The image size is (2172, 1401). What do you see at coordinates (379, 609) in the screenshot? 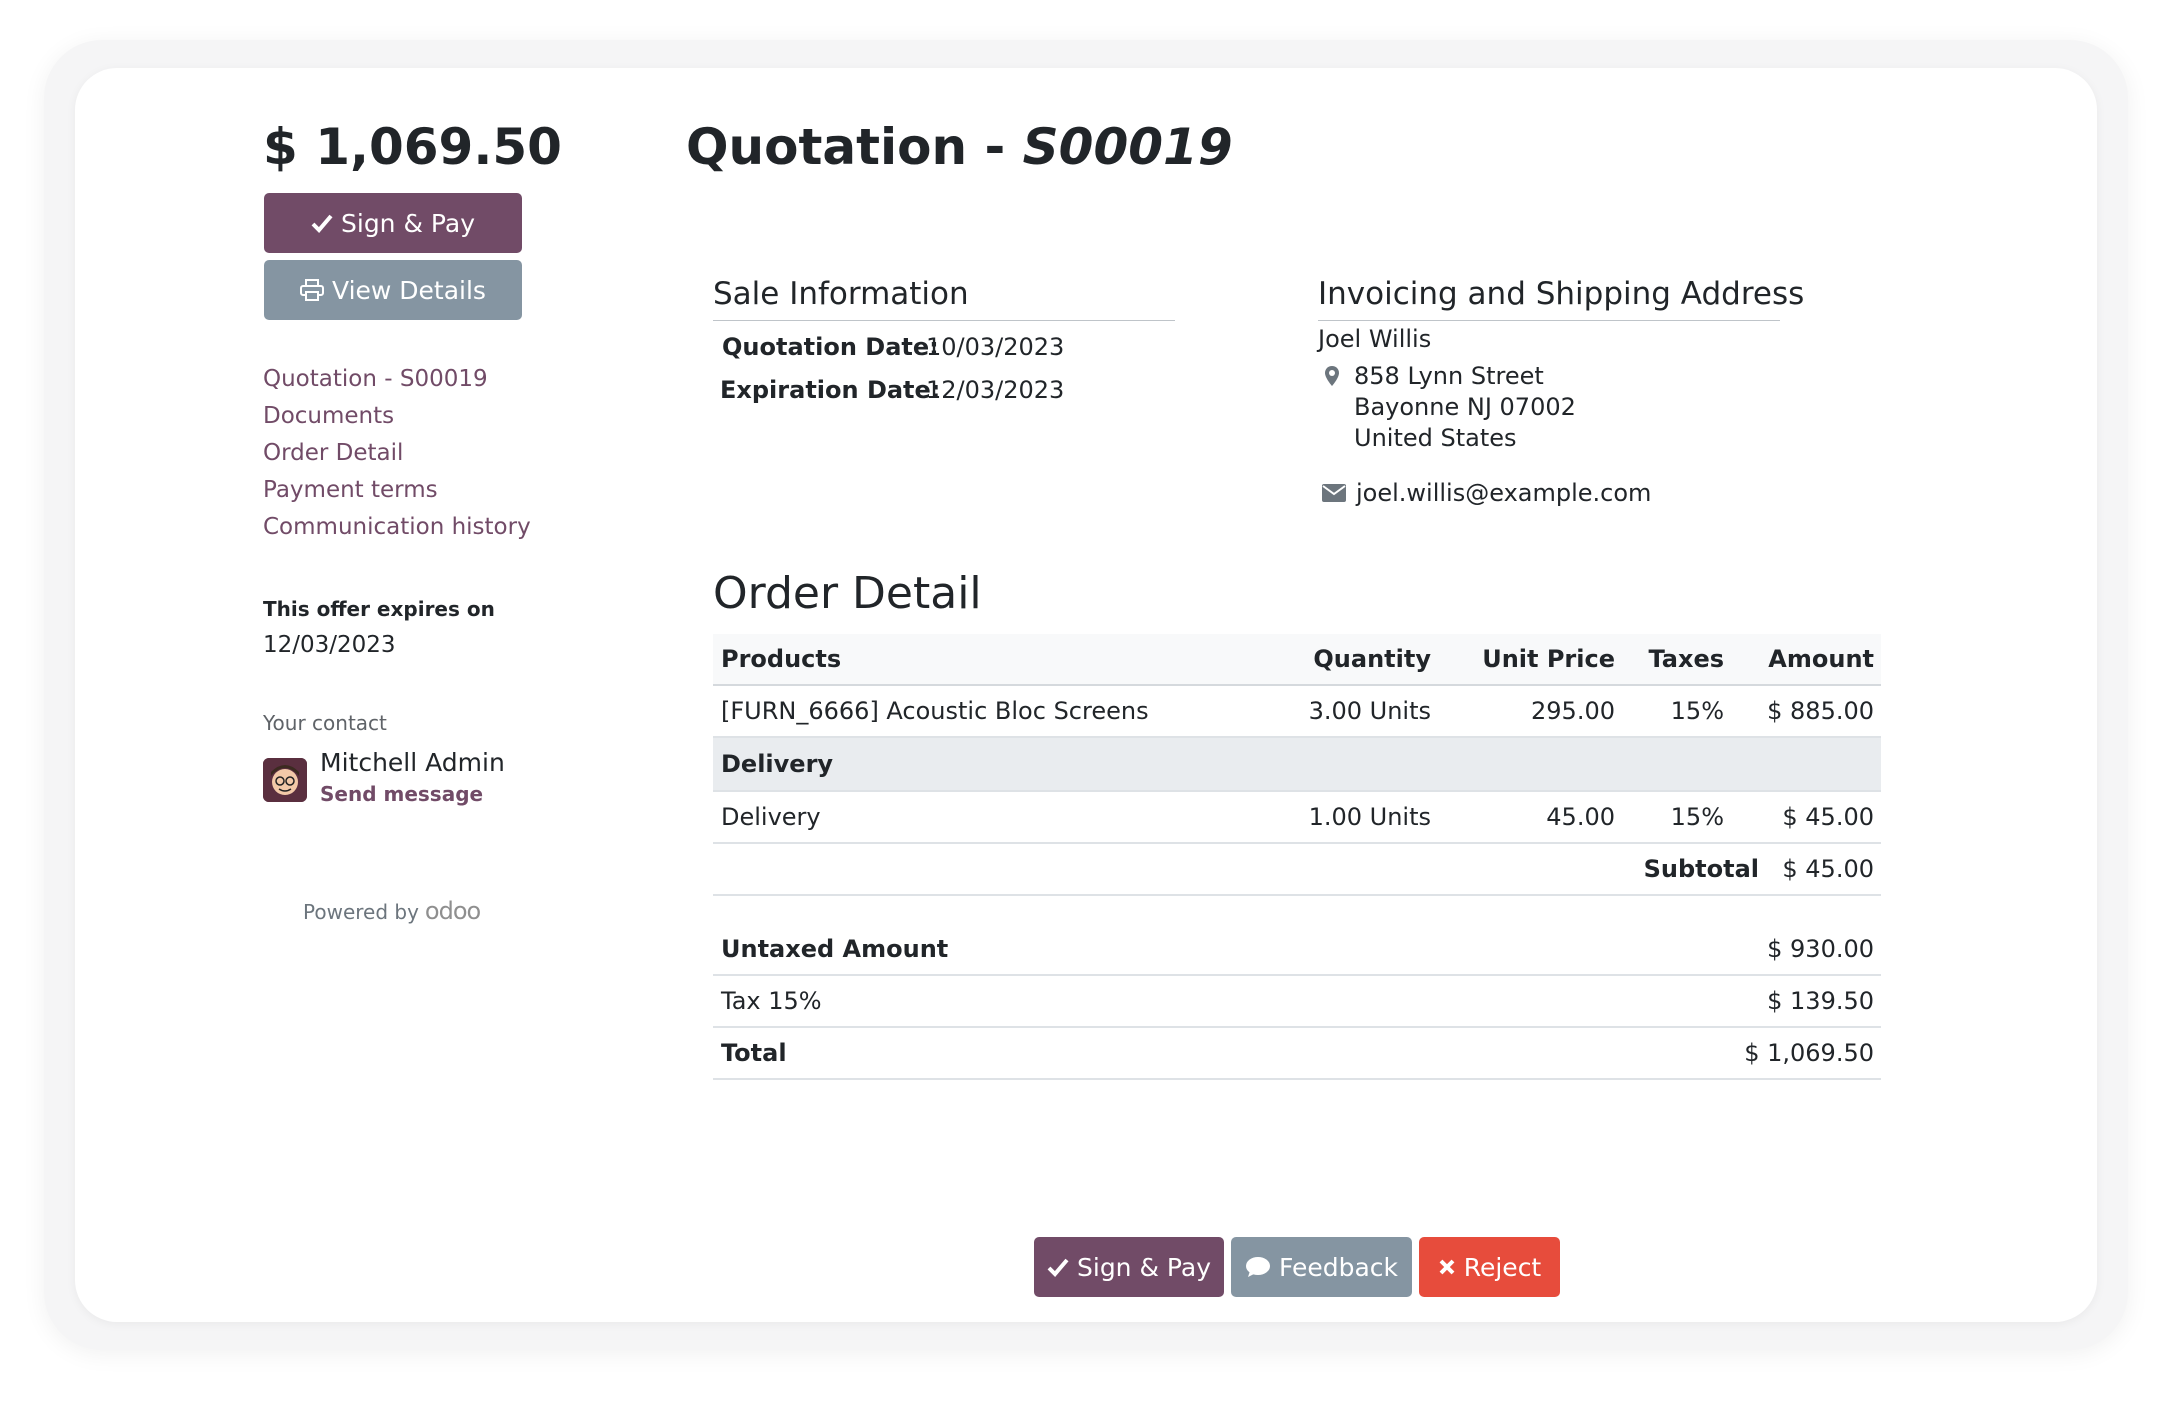
I see `expires-label: This offer expires on` at bounding box center [379, 609].